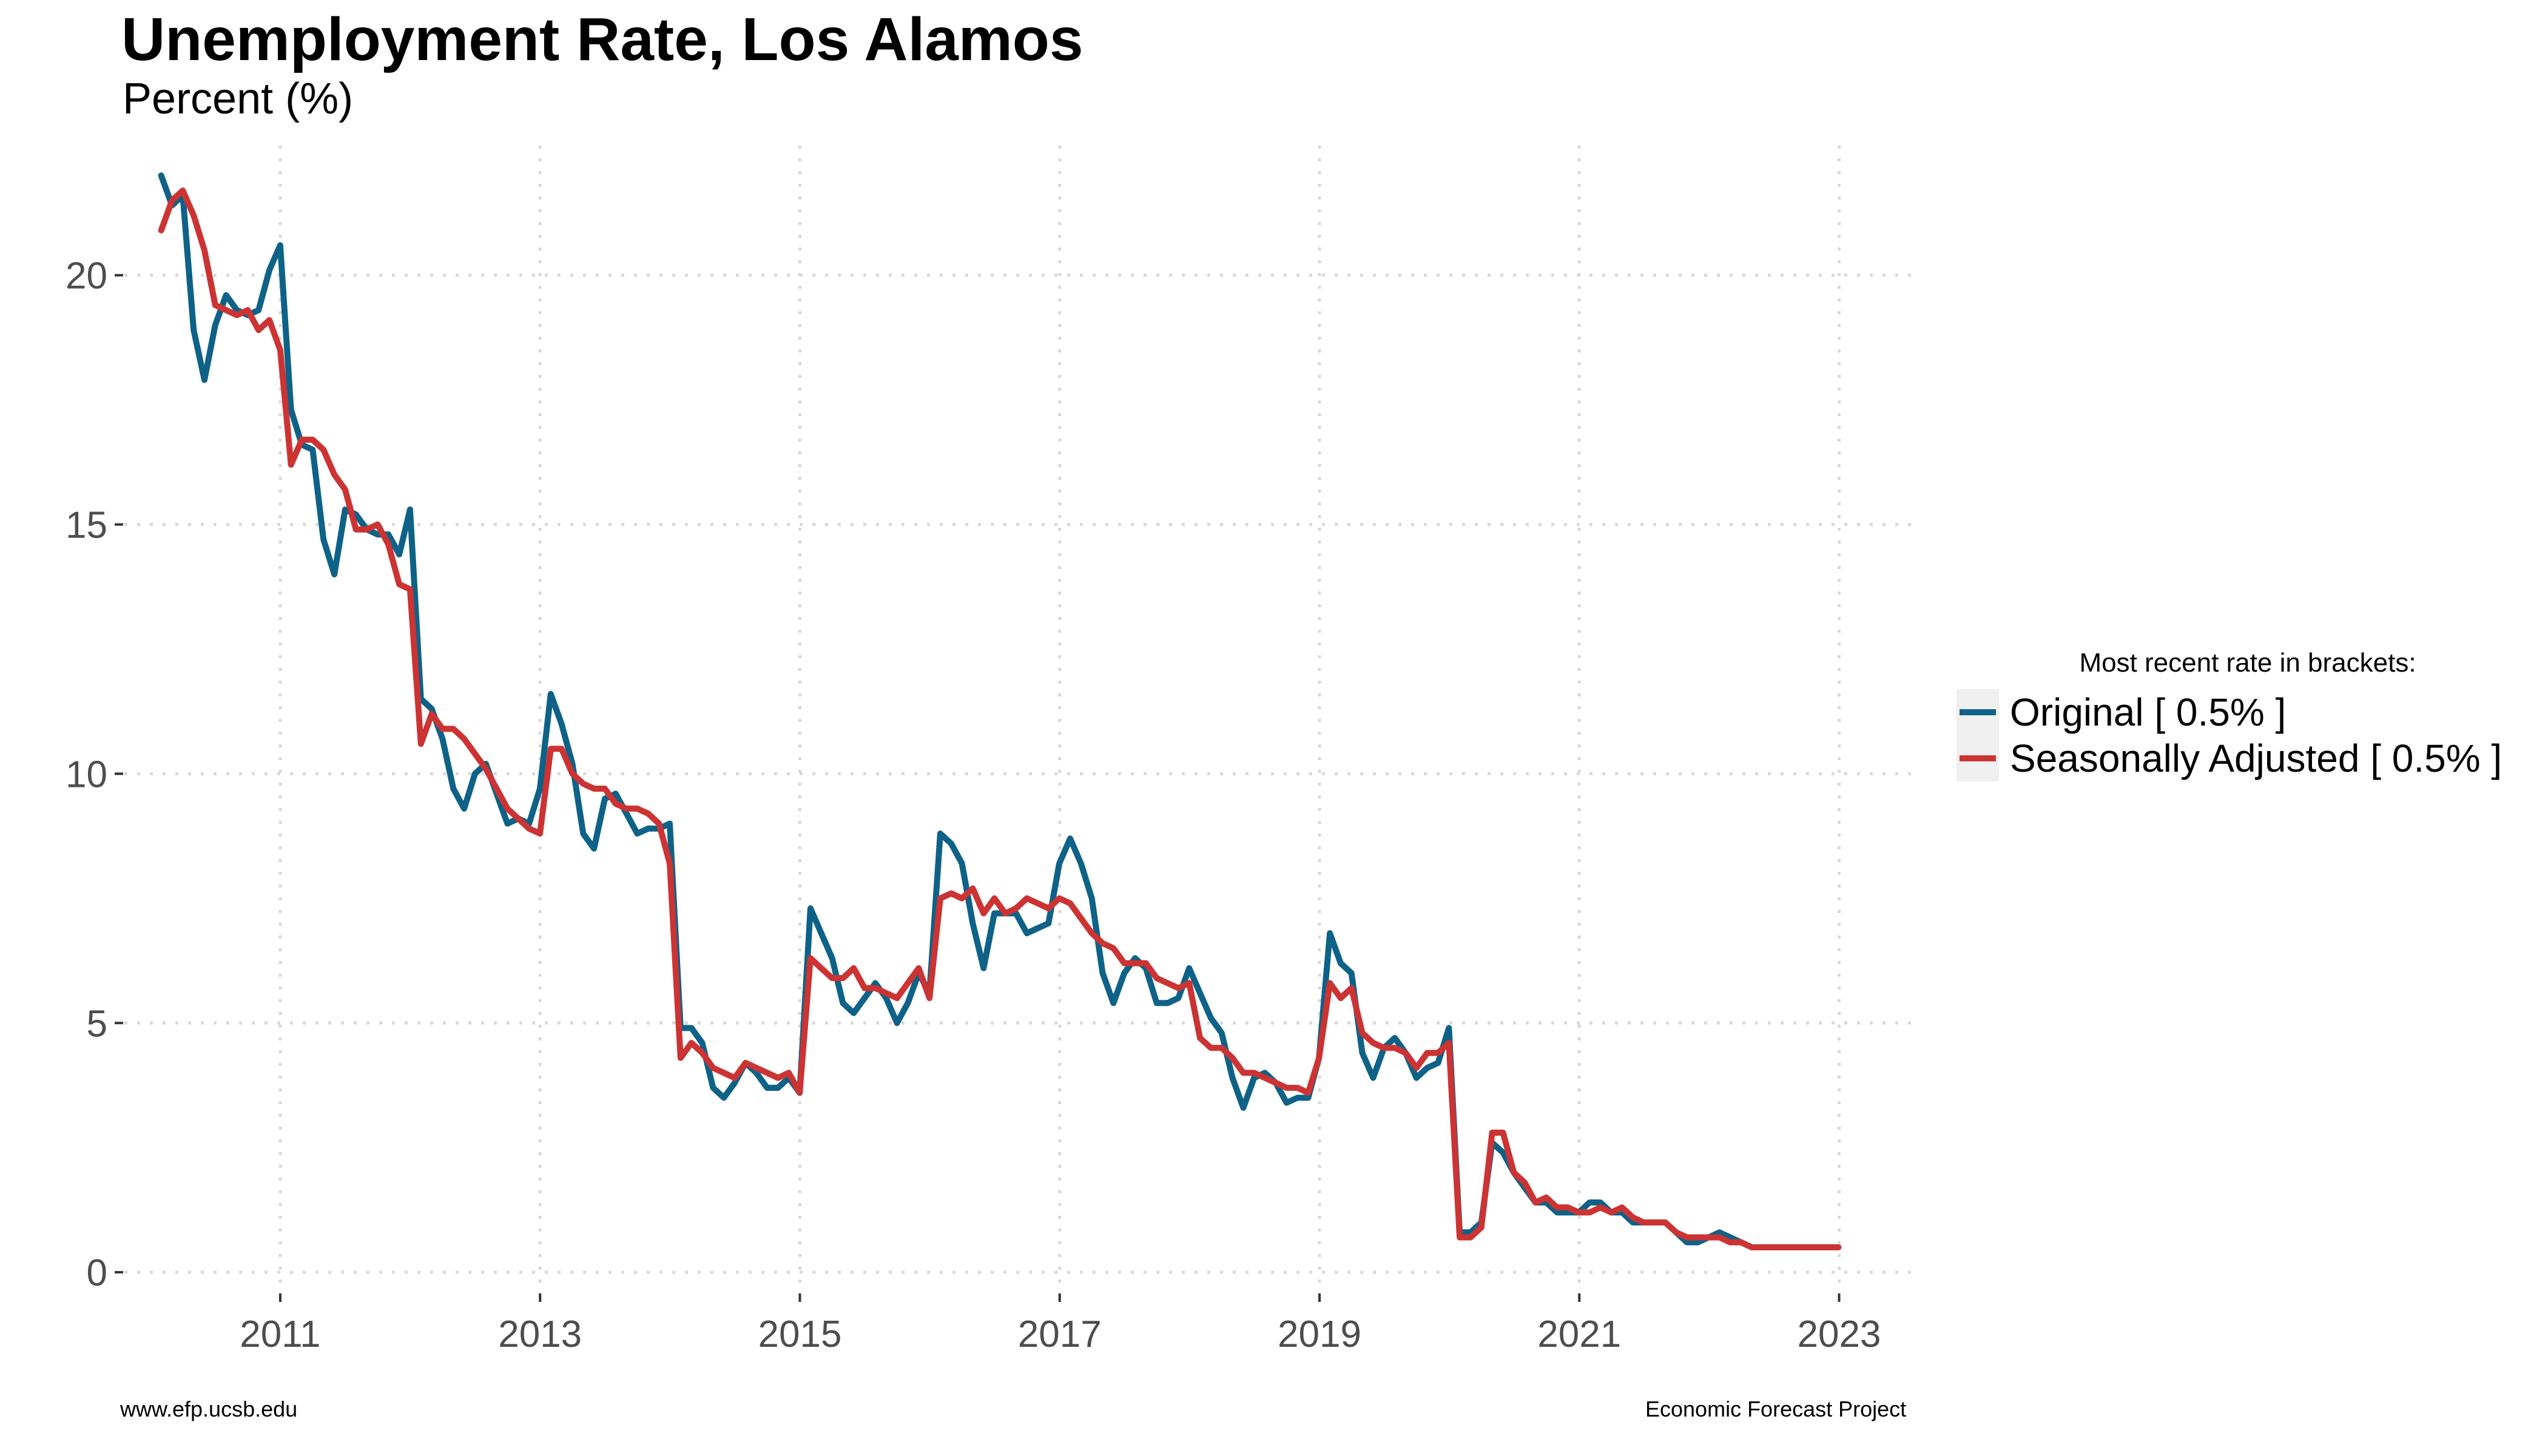 This screenshot has height=1456, width=2548. Describe the element at coordinates (1060, 1334) in the screenshot. I see `x-tick-label: 2017` at that location.